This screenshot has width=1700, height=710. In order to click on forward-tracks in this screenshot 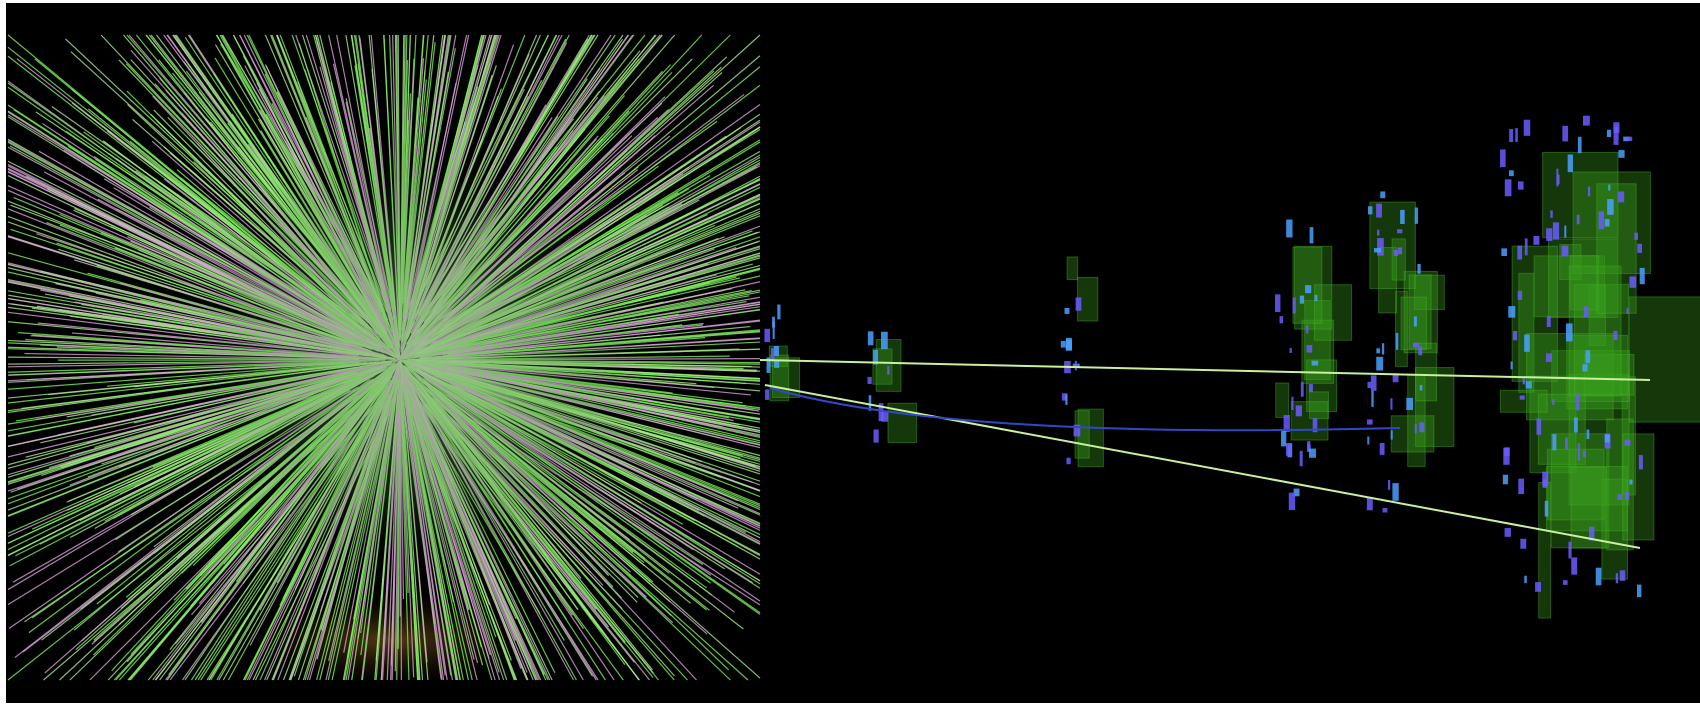, I will do `click(1205, 454)`.